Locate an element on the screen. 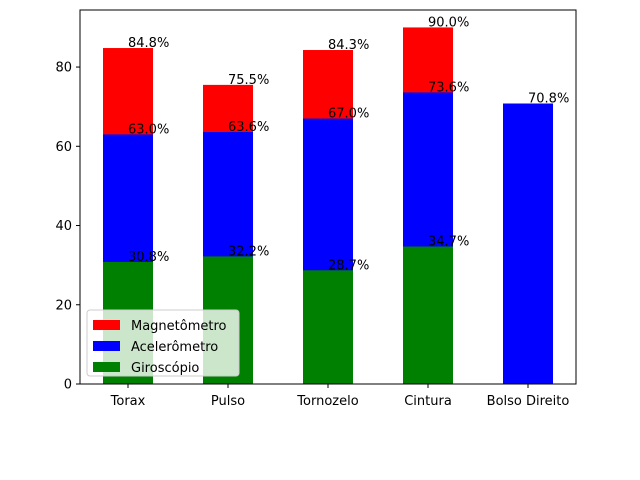  legend-label: Magnetômetro is located at coordinates (179, 326).